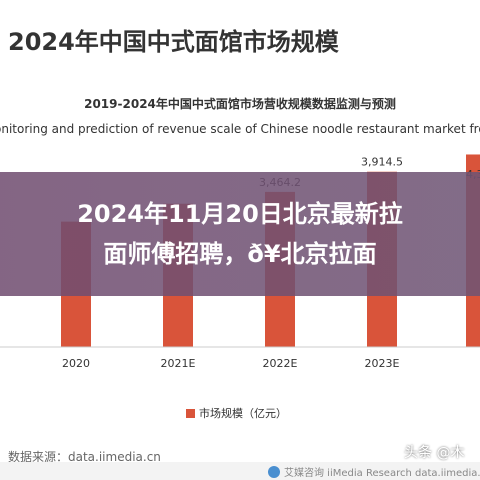  Describe the element at coordinates (274, 472) in the screenshot. I see `iimedia-logo-icon` at that location.